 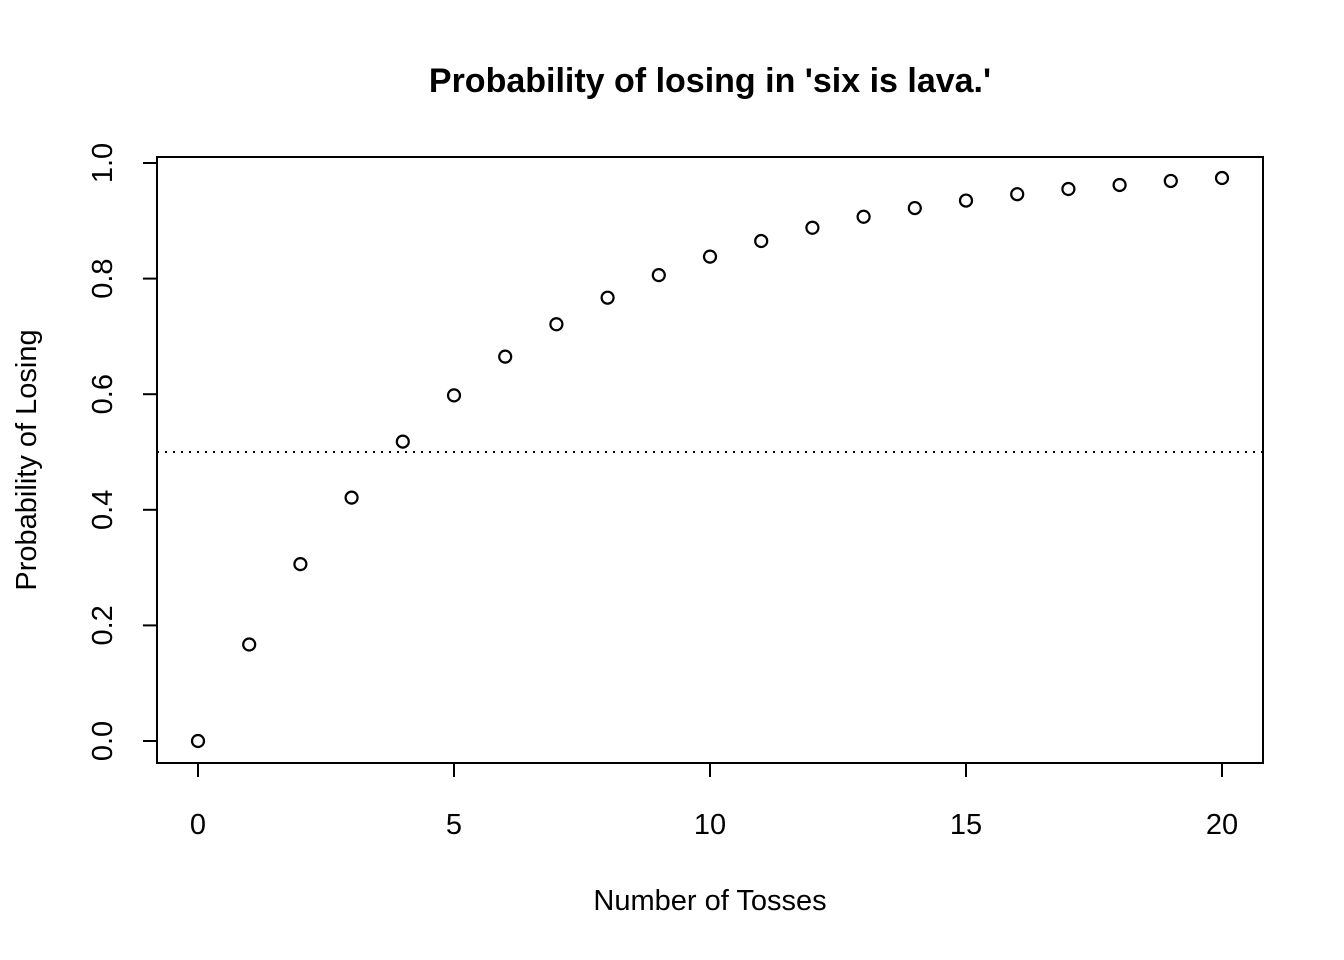 I want to click on chart-title: Probability of losing in 'six is lava.', so click(x=710, y=81).